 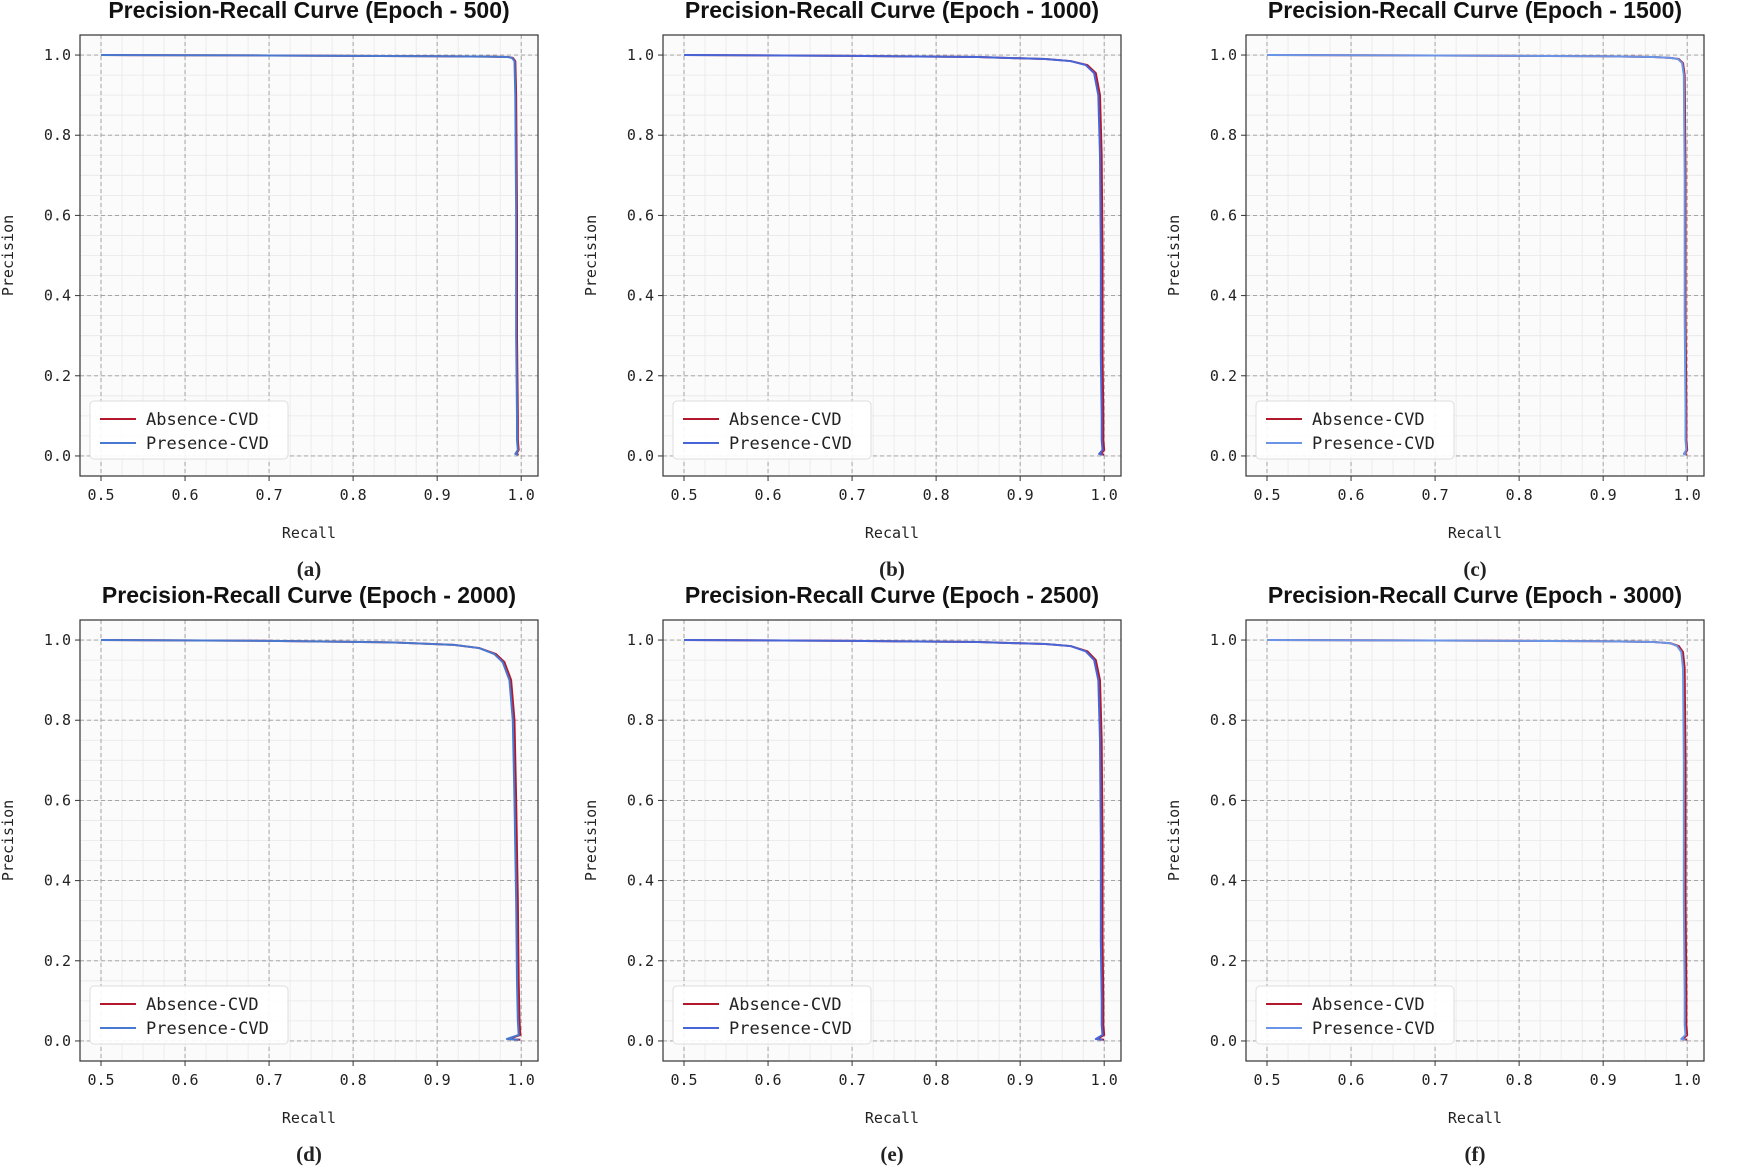 I want to click on panel-caption: (f), so click(x=1475, y=1154).